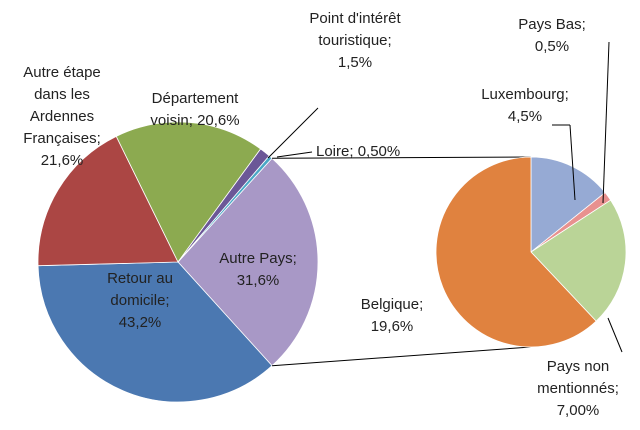  What do you see at coordinates (355, 40) in the screenshot?
I see `data-label: Point d'intérêt touristique; 1,5%` at bounding box center [355, 40].